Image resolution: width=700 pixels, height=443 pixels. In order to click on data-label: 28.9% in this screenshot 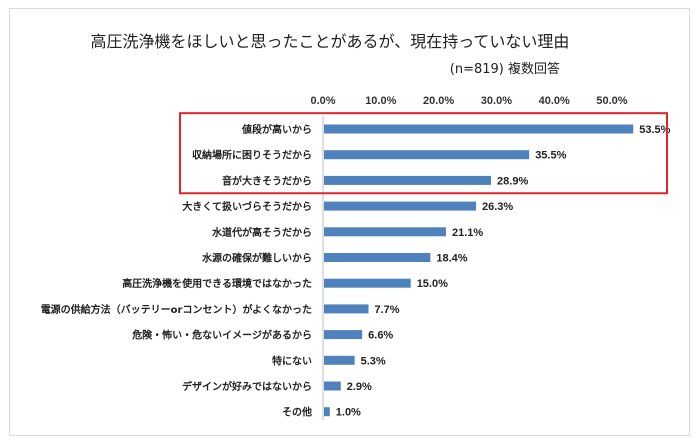, I will do `click(512, 181)`.